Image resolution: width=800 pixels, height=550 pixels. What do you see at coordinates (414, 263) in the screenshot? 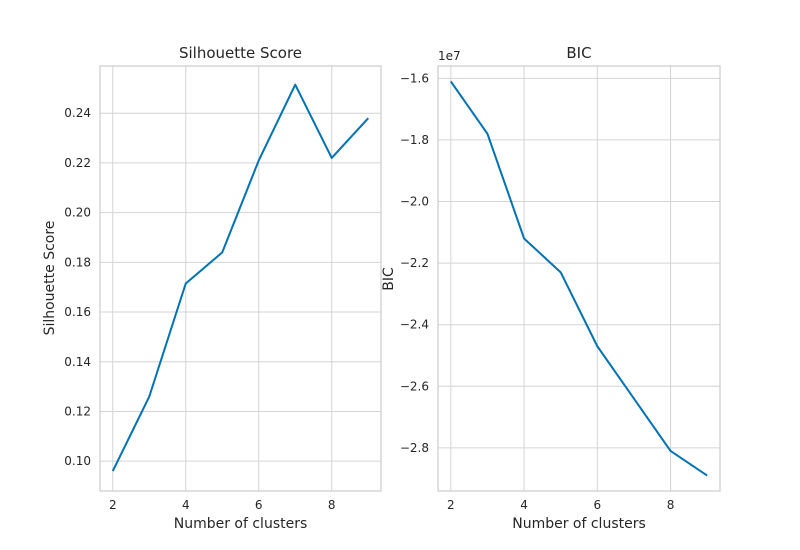
I see `y-tick-label: −2.2` at bounding box center [414, 263].